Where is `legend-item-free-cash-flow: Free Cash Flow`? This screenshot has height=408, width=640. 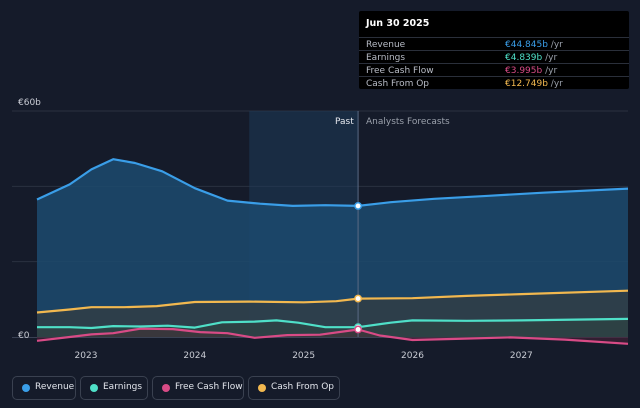
legend-item-free-cash-flow: Free Cash Flow is located at coordinates (198, 388).